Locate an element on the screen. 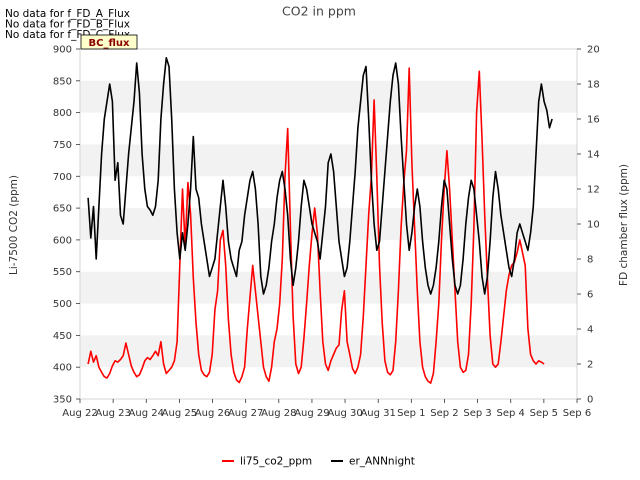 Image resolution: width=640 pixels, height=480 pixels. y2-tick-label: 4 is located at coordinates (590, 330).